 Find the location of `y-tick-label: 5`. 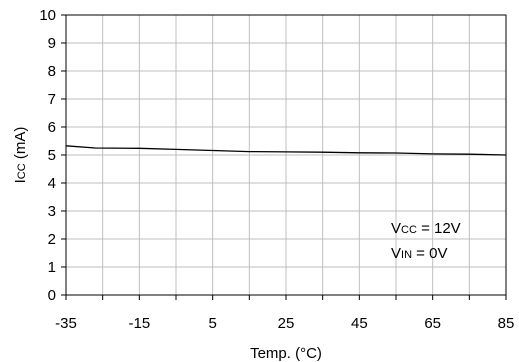

y-tick-label: 5 is located at coordinates (52, 155).